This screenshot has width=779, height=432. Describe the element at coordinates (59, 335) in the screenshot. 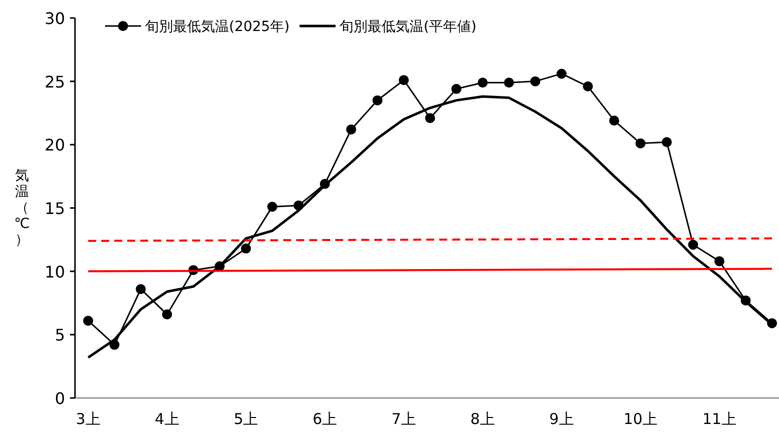

I see `y-tick-label: 5` at that location.